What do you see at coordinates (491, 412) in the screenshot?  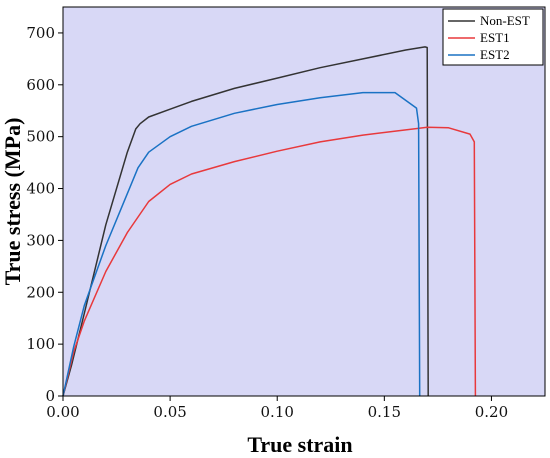 I see `x-tick-label: 0.20` at bounding box center [491, 412].